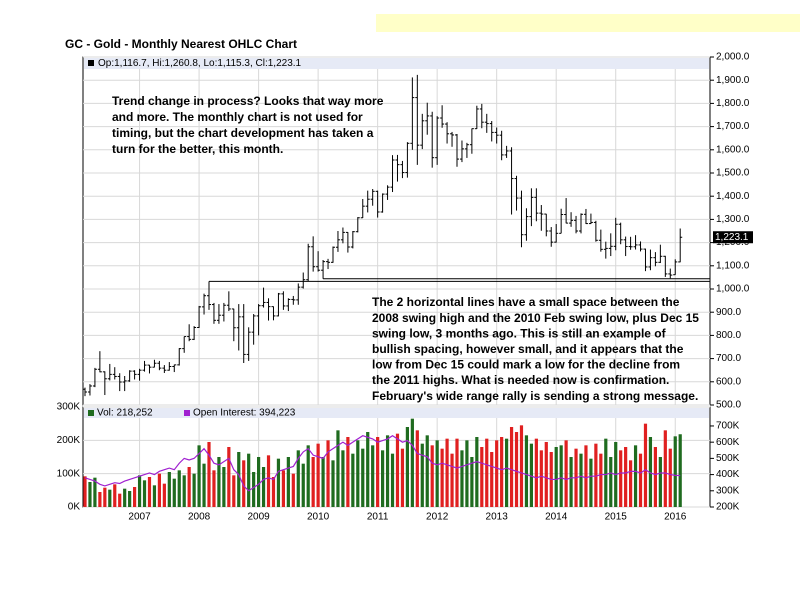 Image resolution: width=800 pixels, height=600 pixels. I want to click on y-tick-label: 1,000.0, so click(733, 289).